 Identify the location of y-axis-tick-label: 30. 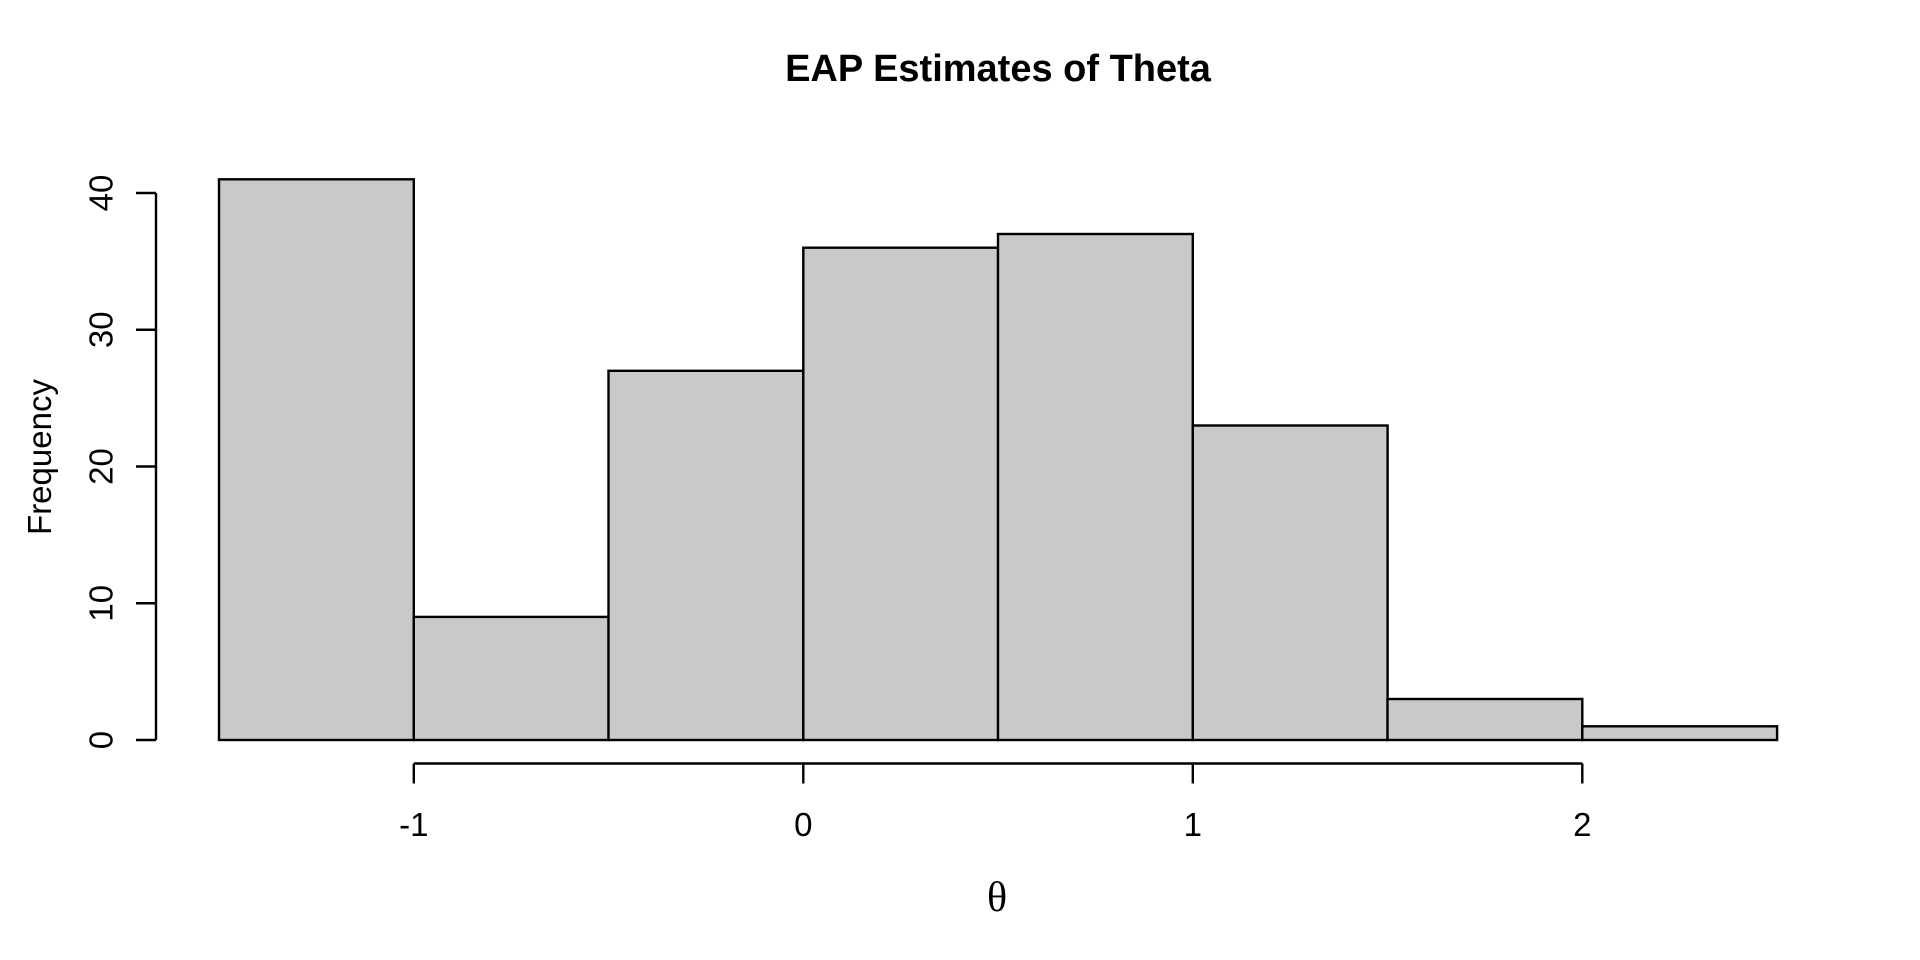
(101, 329).